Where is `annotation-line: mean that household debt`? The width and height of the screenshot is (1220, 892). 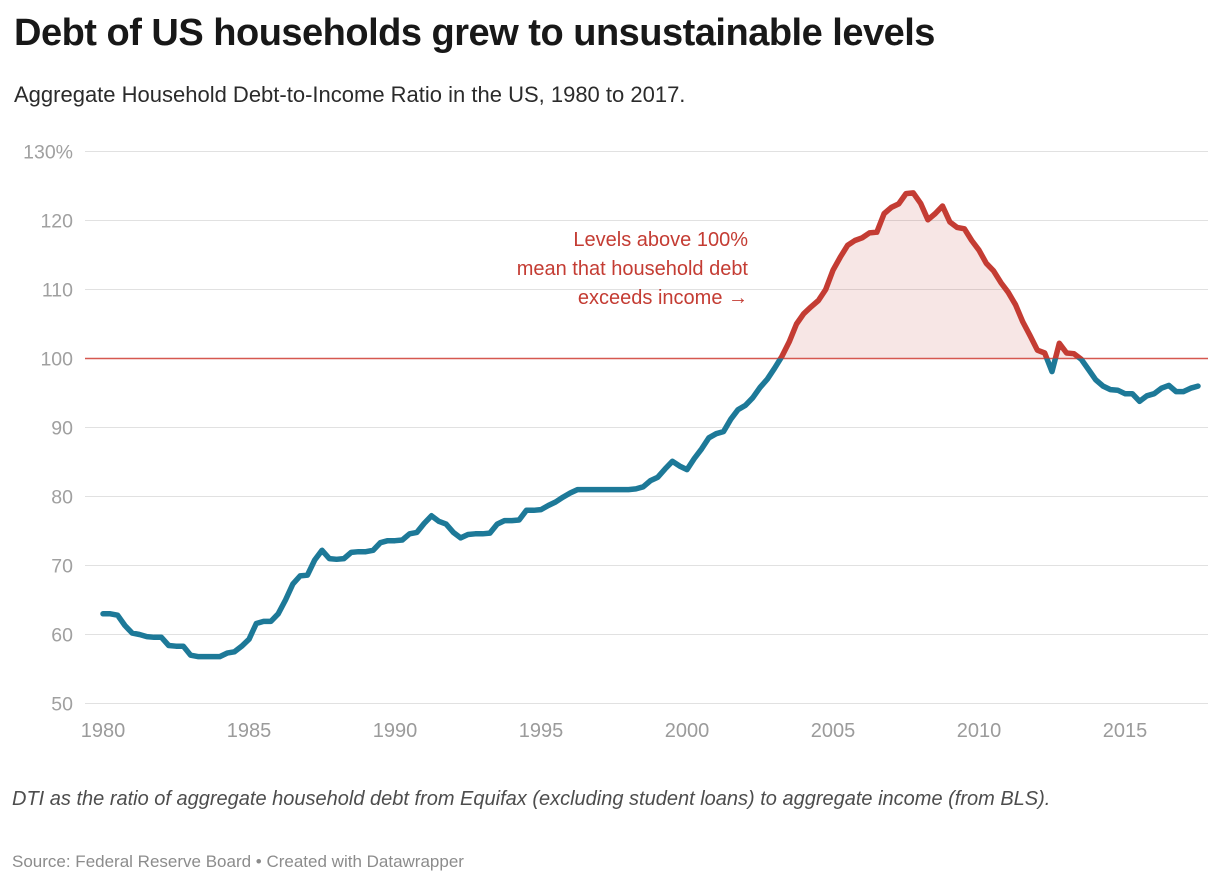
annotation-line: mean that household debt is located at coordinates (632, 269).